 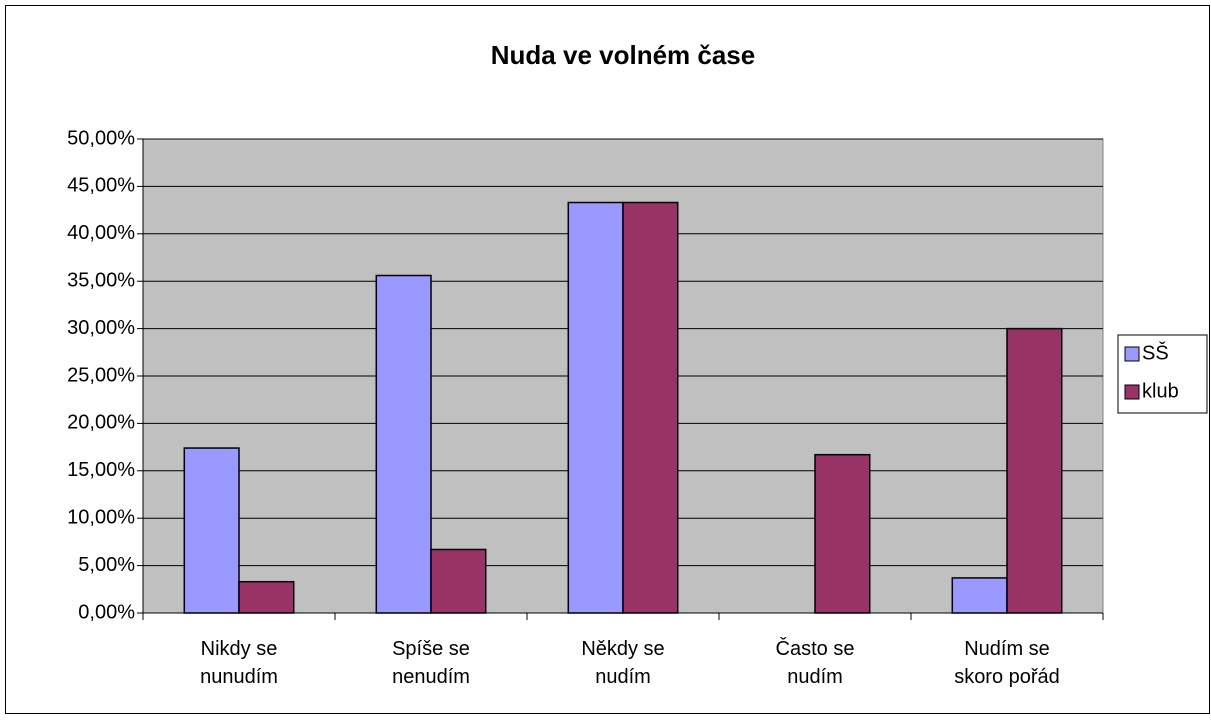 What do you see at coordinates (815, 663) in the screenshot?
I see `x-tick-label: Často se nudím` at bounding box center [815, 663].